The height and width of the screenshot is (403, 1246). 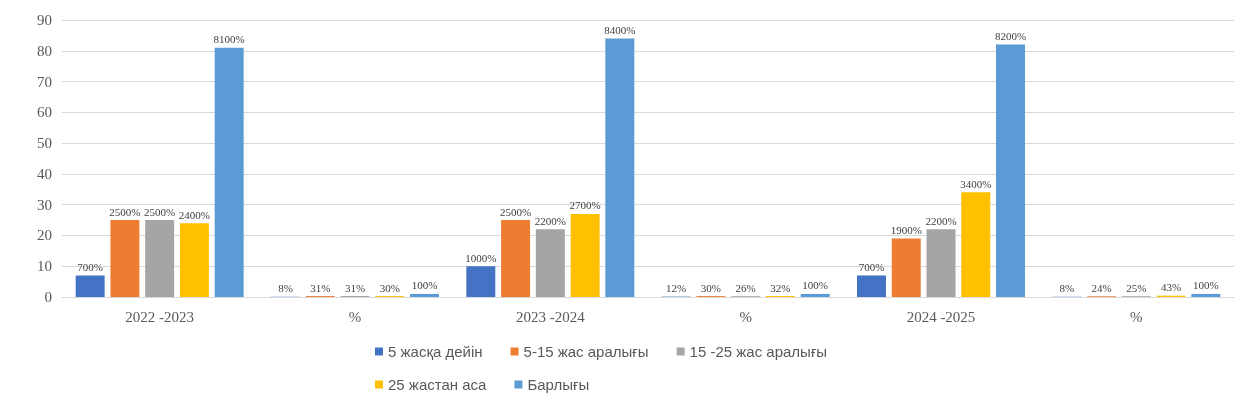 What do you see at coordinates (1171, 287) in the screenshot?
I see `data-label: 43%` at bounding box center [1171, 287].